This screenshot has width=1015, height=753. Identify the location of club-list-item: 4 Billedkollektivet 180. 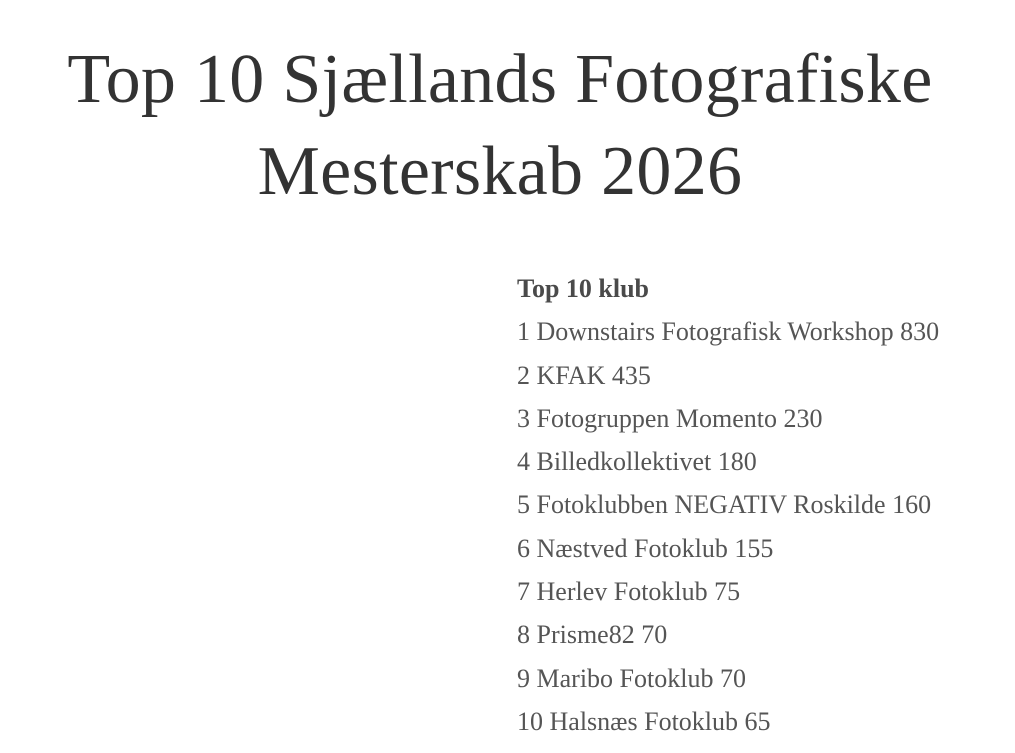
(637, 462).